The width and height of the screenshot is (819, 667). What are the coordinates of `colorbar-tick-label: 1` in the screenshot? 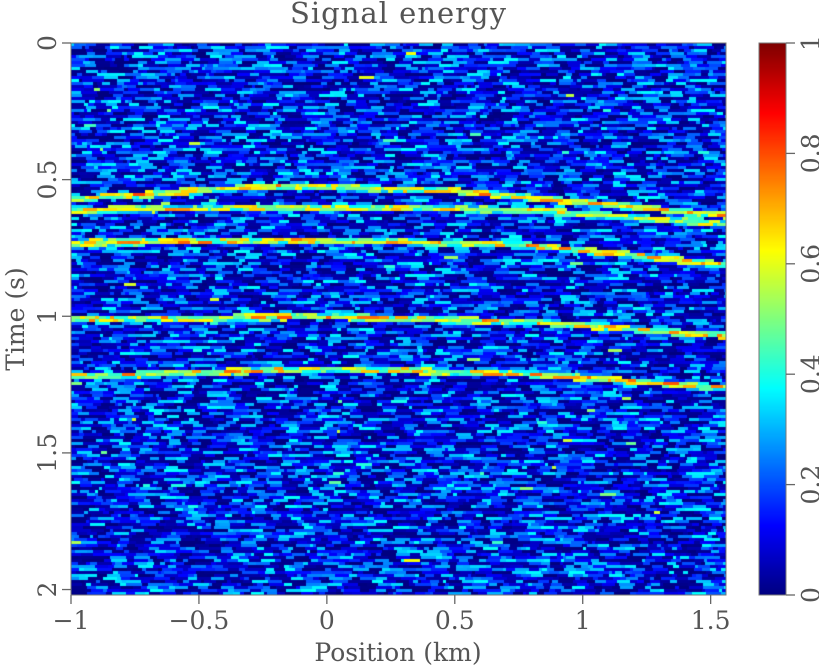 It's located at (807, 43).